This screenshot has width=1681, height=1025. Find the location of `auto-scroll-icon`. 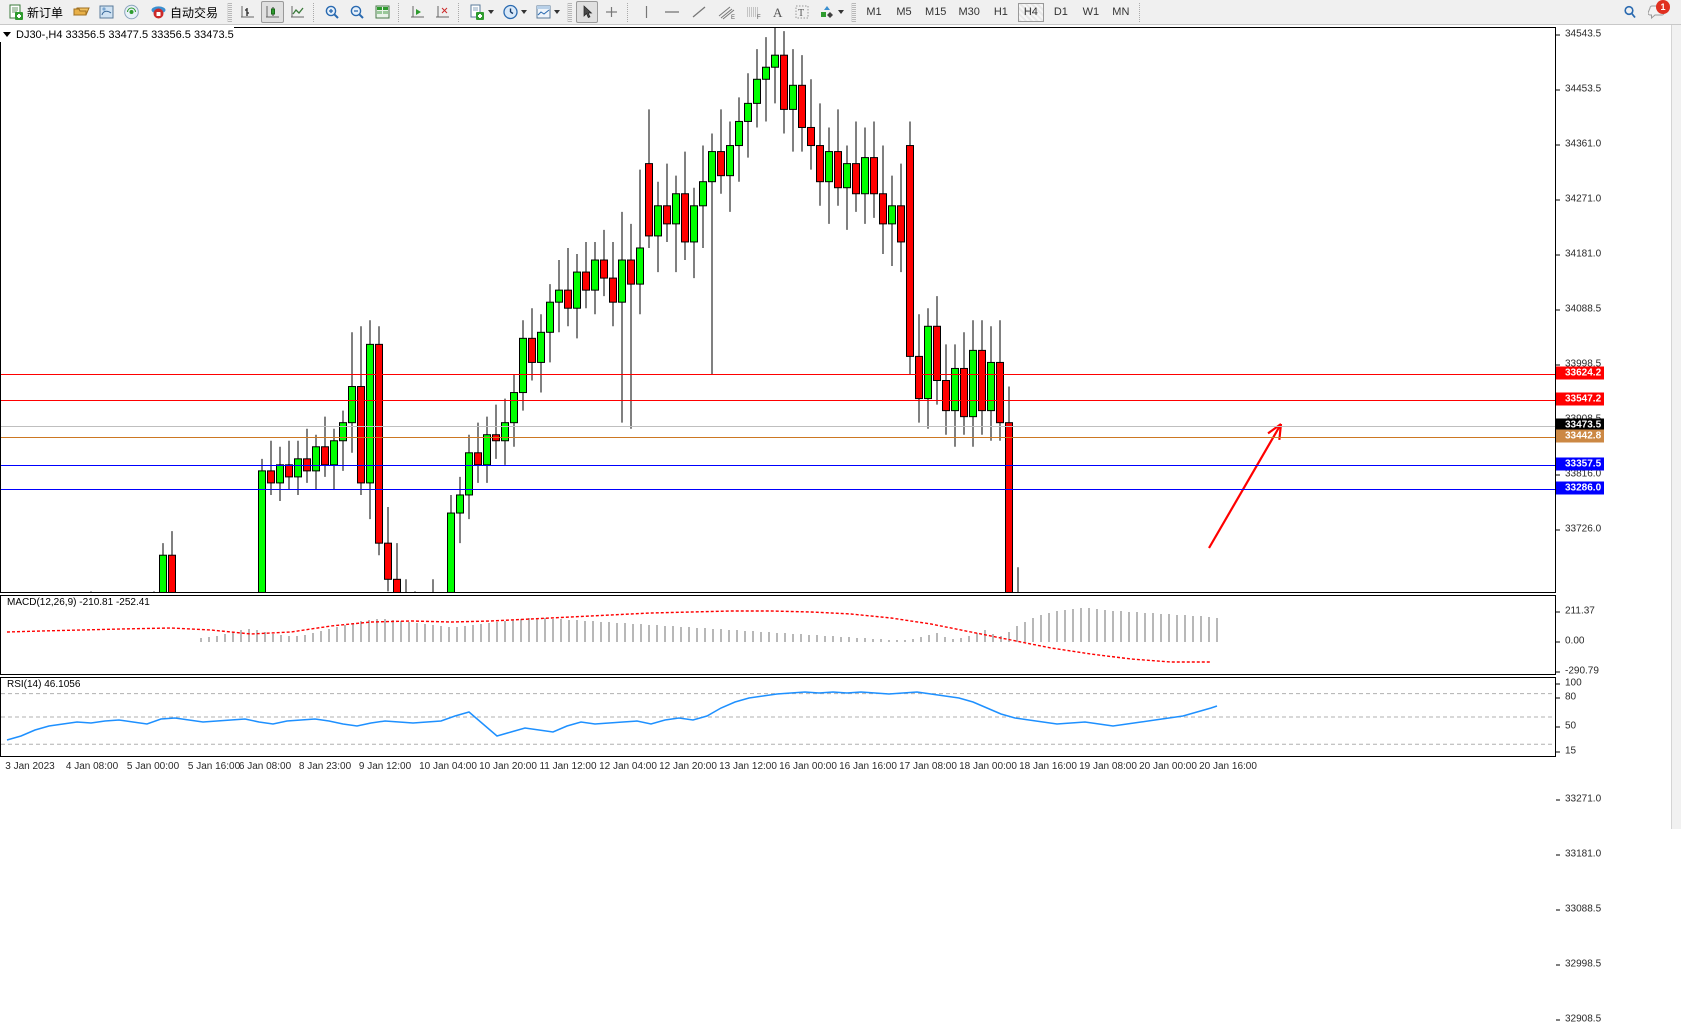

auto-scroll-icon is located at coordinates (442, 12).